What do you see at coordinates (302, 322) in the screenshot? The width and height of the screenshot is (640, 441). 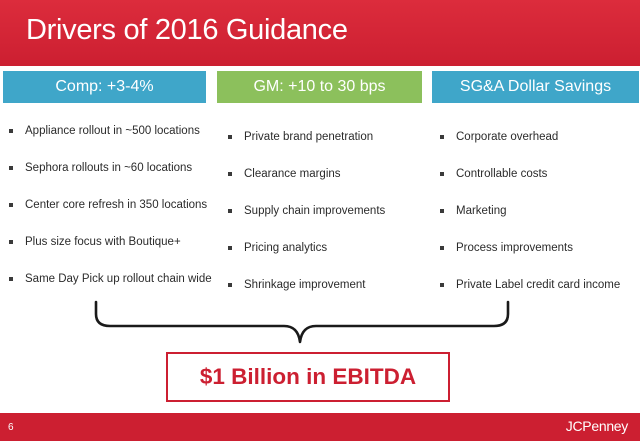 I see `curly-brace-icon` at bounding box center [302, 322].